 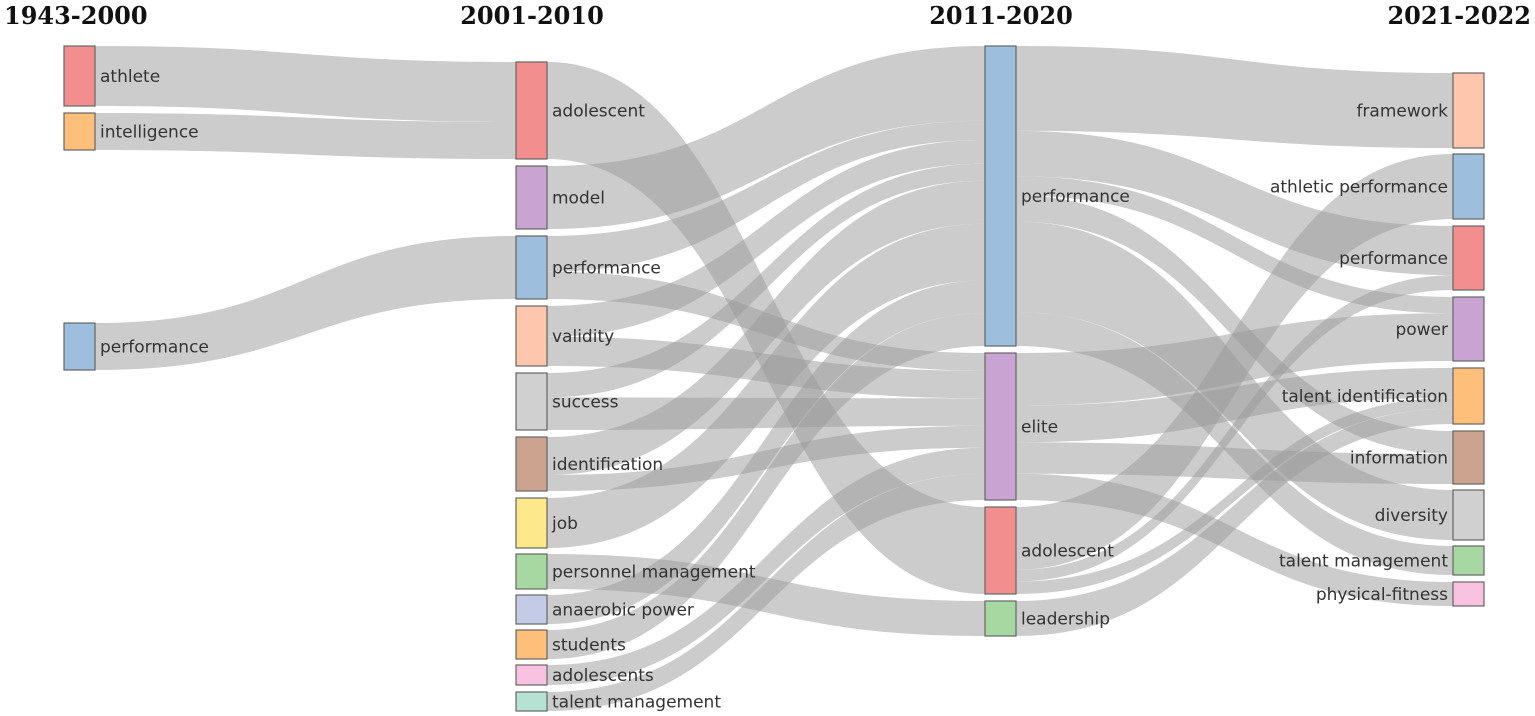 What do you see at coordinates (598, 112) in the screenshot?
I see `node-label-c1_adolescent: adolescent` at bounding box center [598, 112].